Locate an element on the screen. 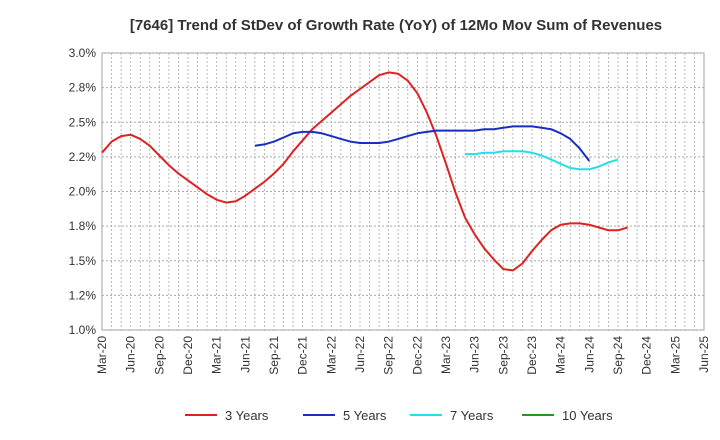 Image resolution: width=720 pixels, height=440 pixels. x-tick-label: Sep-21 is located at coordinates (274, 355).